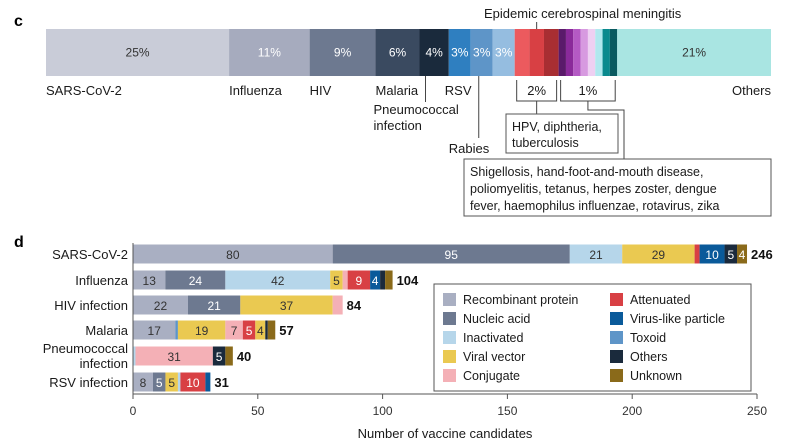 This screenshot has width=800, height=448. Describe the element at coordinates (491, 376) in the screenshot. I see `legend-label: Conjugate` at that location.